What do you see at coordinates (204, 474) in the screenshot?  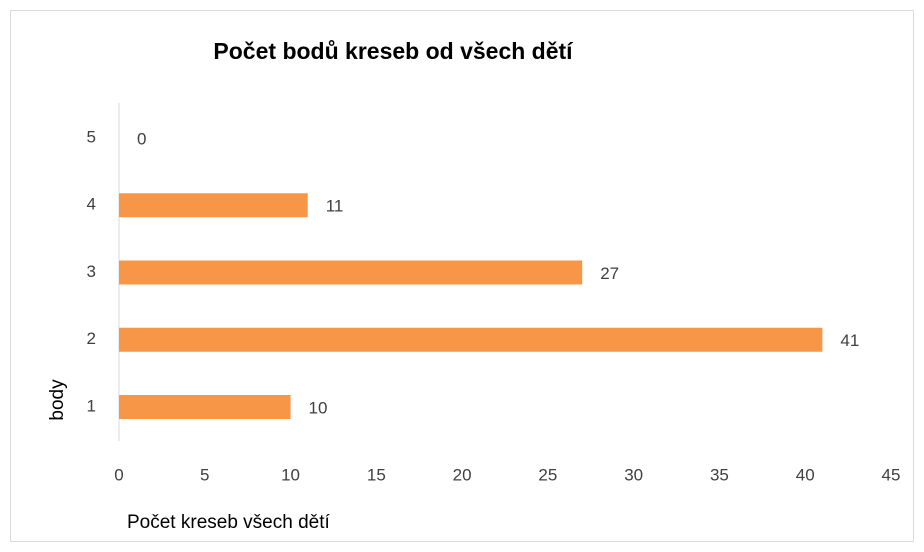 I see `x-tick-label: 5` at bounding box center [204, 474].